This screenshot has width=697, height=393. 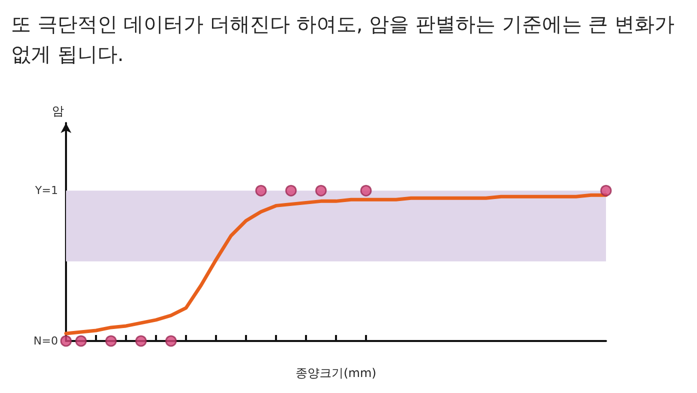 What do you see at coordinates (336, 373) in the screenshot?
I see `x-axis-title: 종양크기(mm)` at bounding box center [336, 373].